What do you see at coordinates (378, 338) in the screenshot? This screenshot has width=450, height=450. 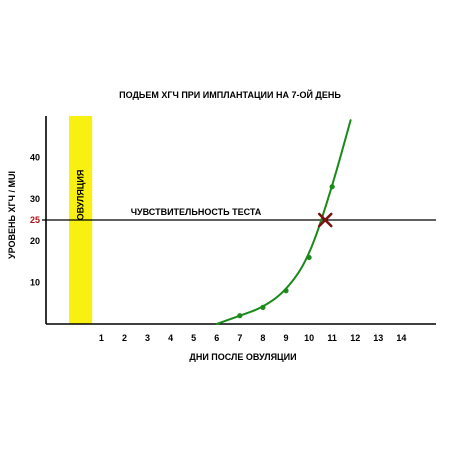 I see `x-tick-label: 13` at bounding box center [378, 338].